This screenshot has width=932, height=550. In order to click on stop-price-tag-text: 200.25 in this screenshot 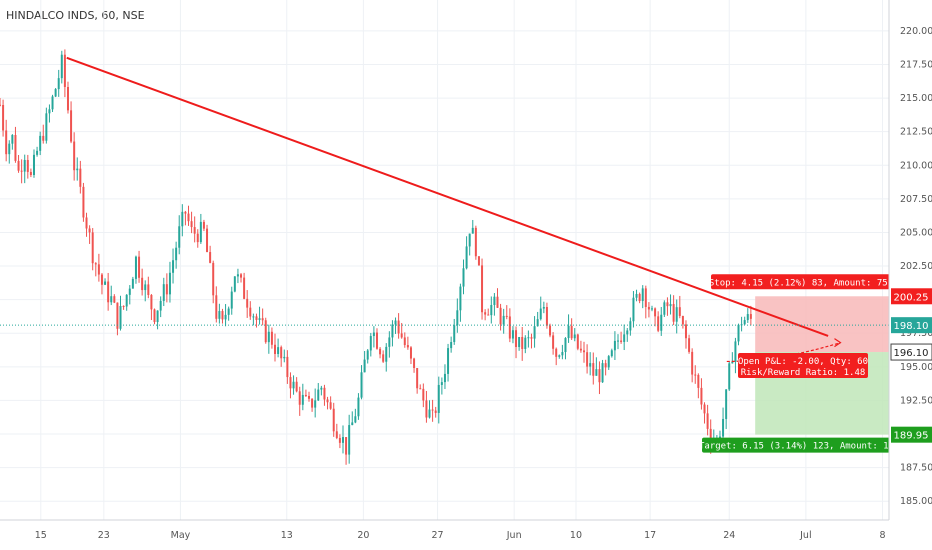, I will do `click(911, 297)`.